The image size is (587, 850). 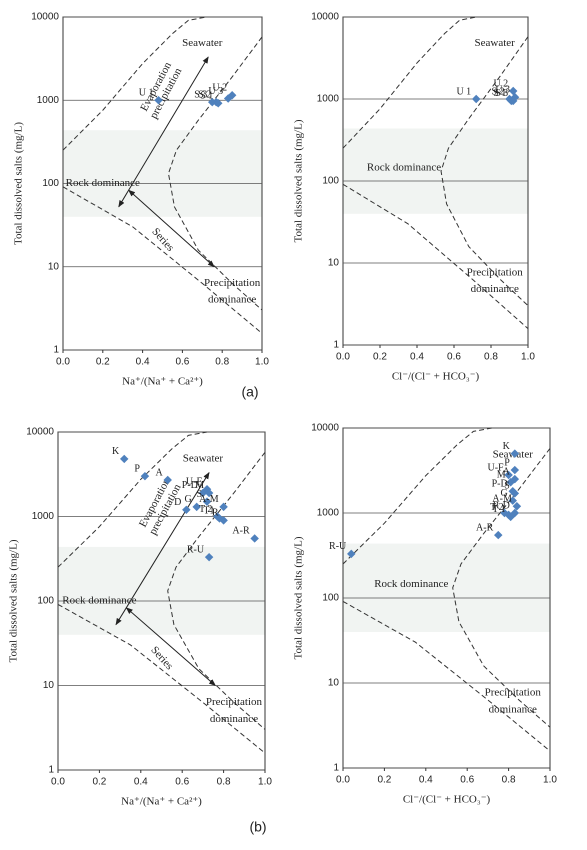 I want to click on point-label: A-M, so click(x=209, y=499).